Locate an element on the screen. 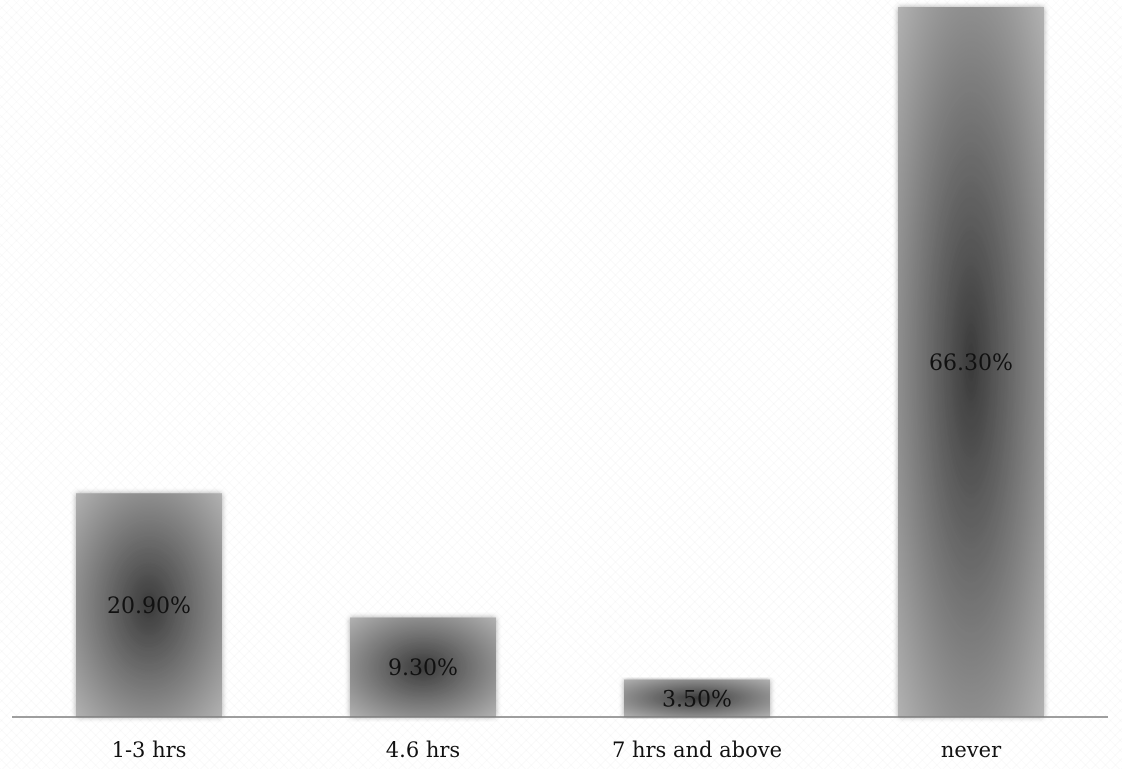 The width and height of the screenshot is (1122, 769). x-tick-labels-group: 1-3 hrs 4.6 hrs 7 hrs and above never is located at coordinates (557, 750).